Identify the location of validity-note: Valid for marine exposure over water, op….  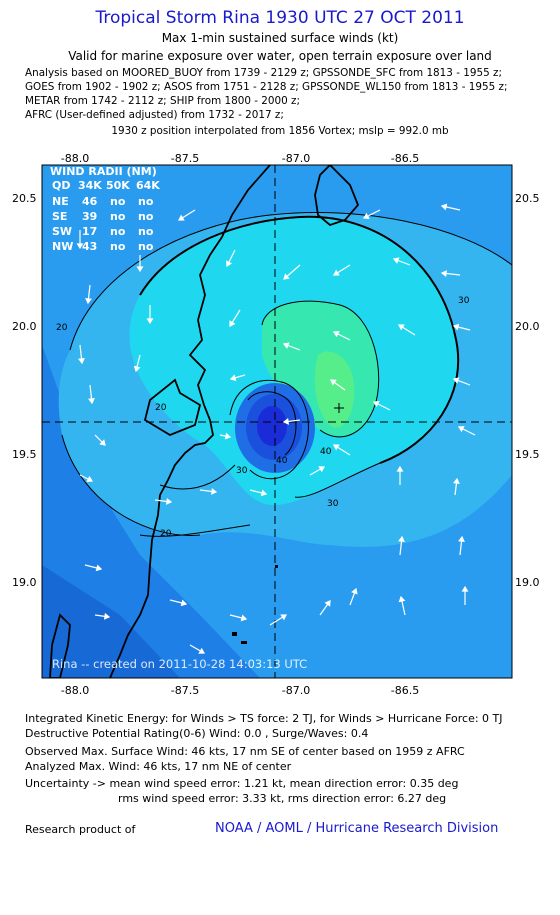
(280, 56).